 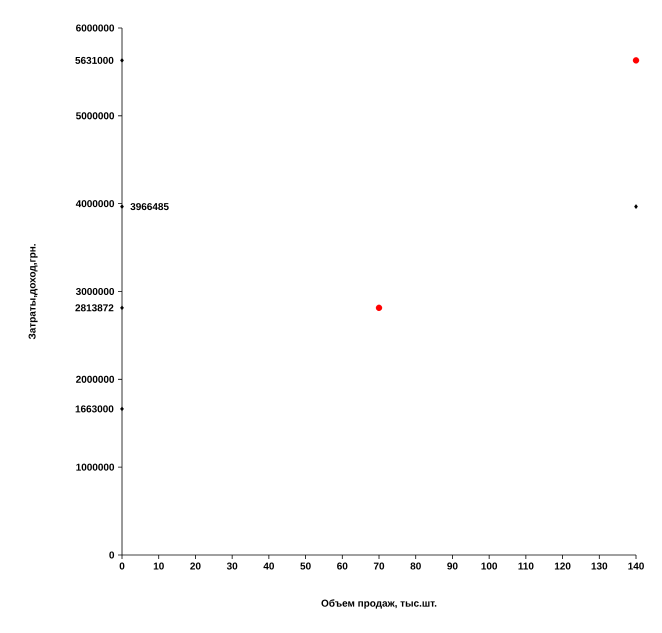 I want to click on data-label: 2813872, so click(x=94, y=308).